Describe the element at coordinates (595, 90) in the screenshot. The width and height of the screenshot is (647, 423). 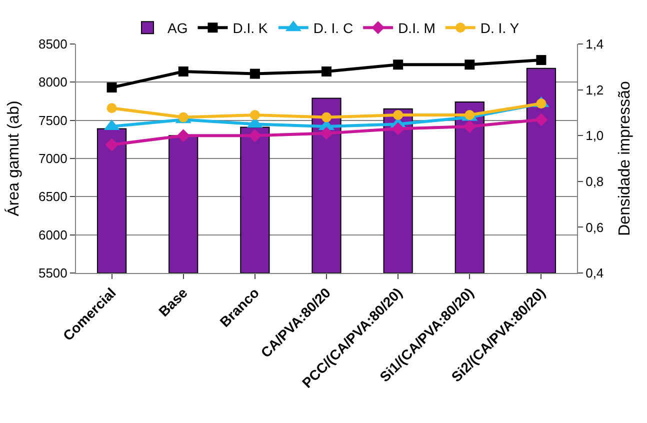
I see `y2-tick-label: 1,2` at that location.